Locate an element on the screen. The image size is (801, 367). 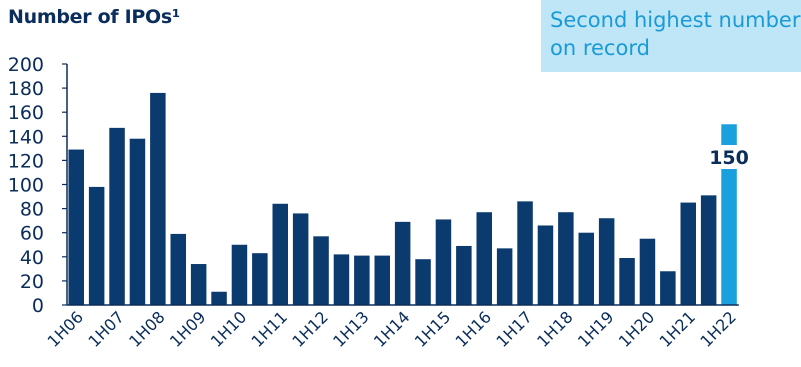
x-tick-label: 1H18 is located at coordinates (555, 329).